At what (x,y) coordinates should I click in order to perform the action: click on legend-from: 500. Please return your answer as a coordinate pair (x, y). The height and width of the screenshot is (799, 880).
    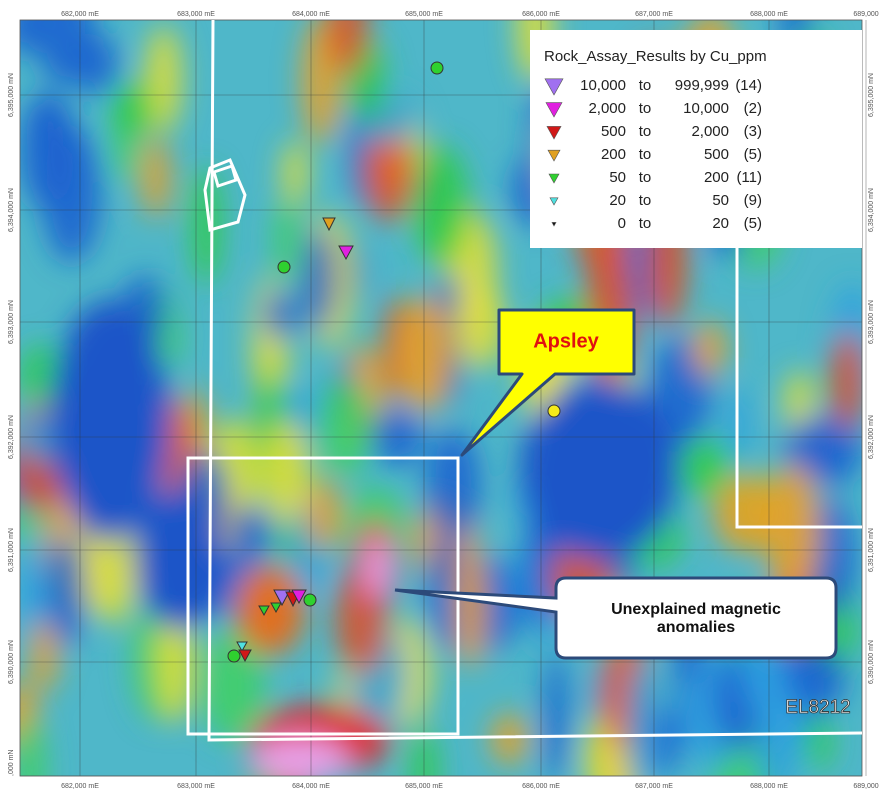
    Looking at the image, I should click on (613, 131).